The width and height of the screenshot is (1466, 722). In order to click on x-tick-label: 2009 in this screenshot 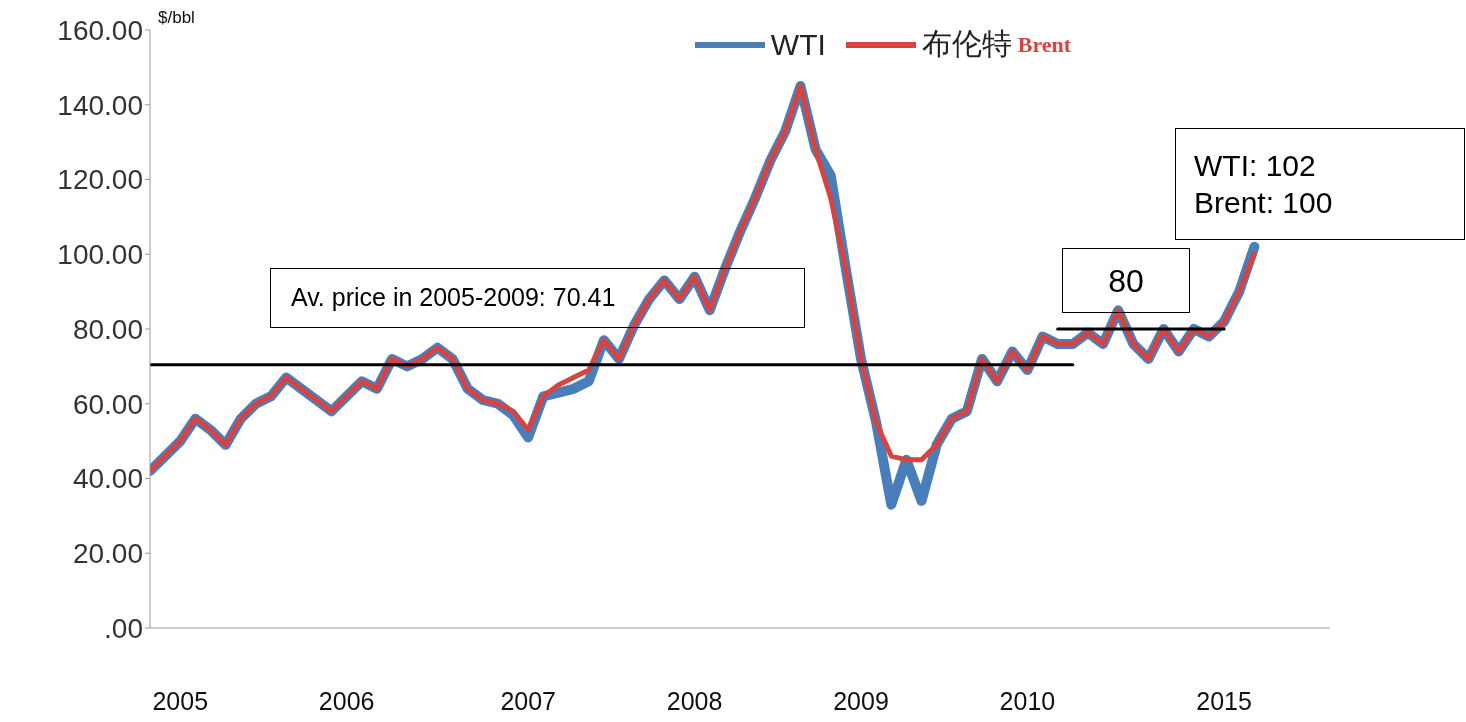, I will do `click(861, 700)`.